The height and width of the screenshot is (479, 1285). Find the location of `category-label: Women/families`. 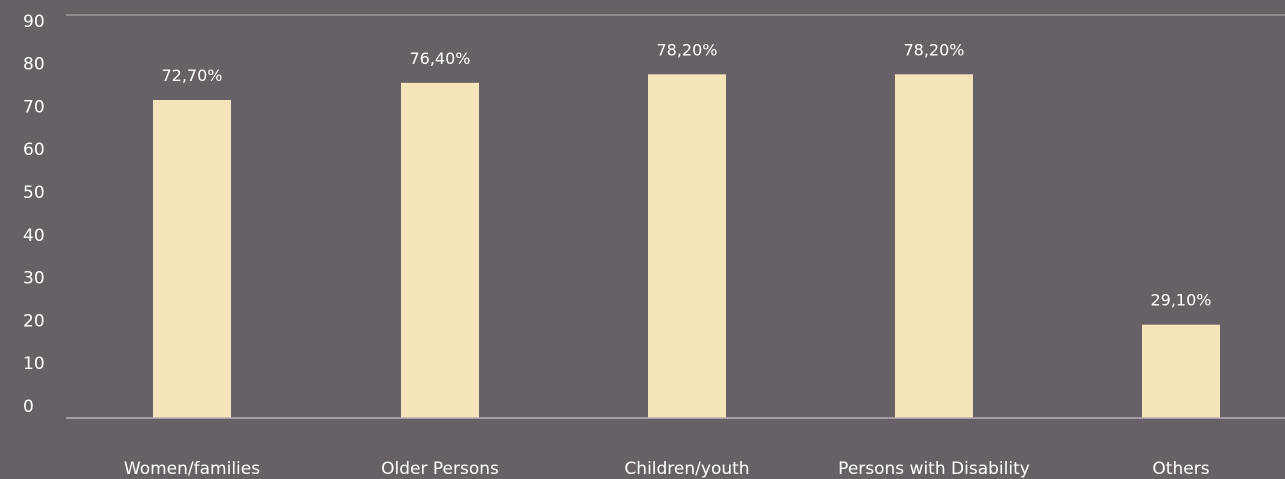

category-label: Women/families is located at coordinates (192, 469).